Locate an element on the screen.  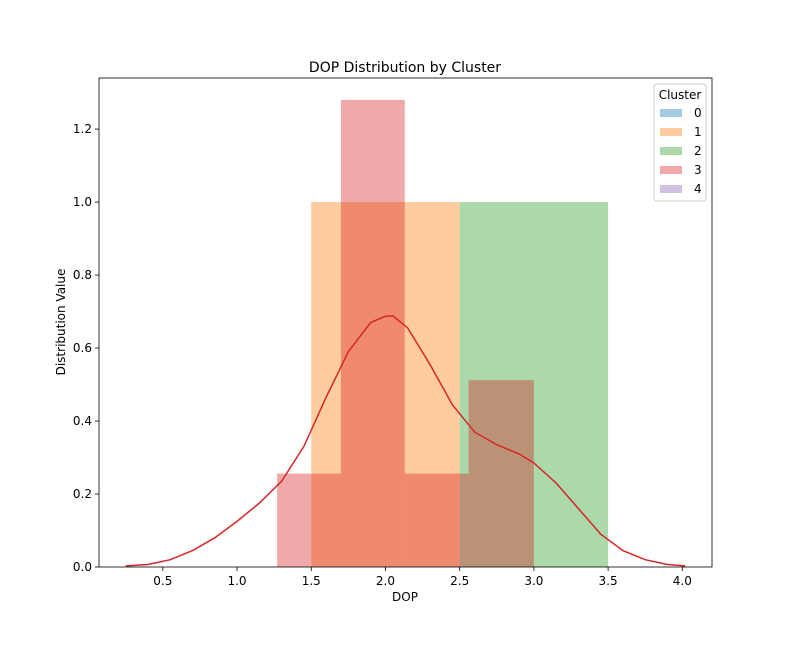
legend-frame is located at coordinates (680, 142).